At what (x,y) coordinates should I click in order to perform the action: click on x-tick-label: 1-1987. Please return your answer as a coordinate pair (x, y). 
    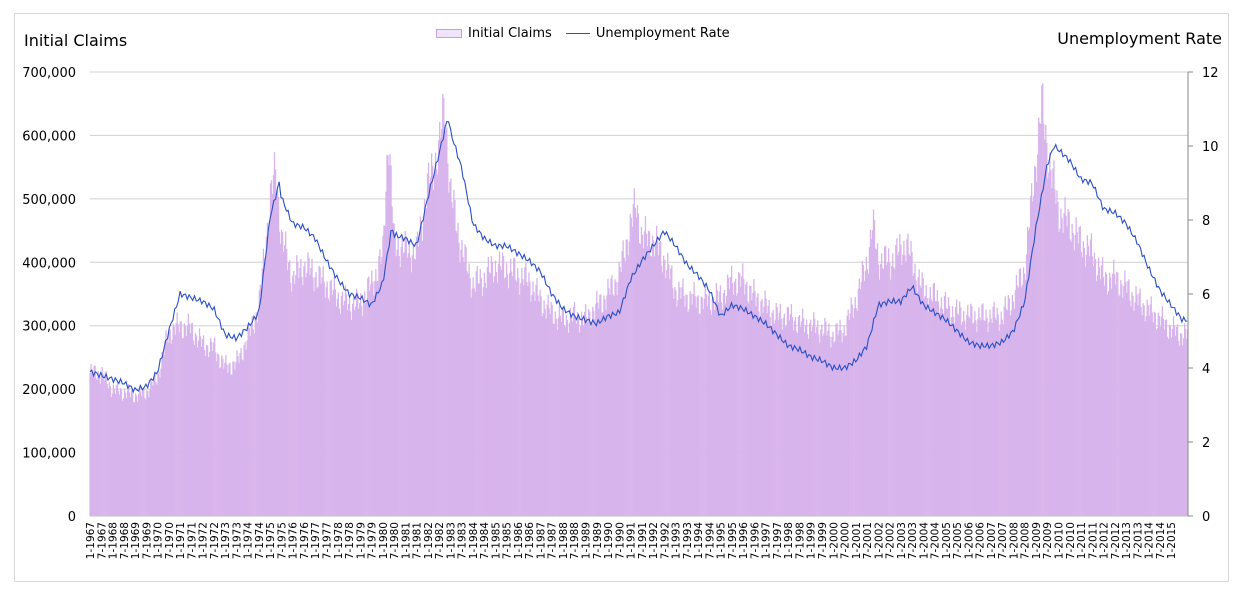
    Looking at the image, I should click on (541, 540).